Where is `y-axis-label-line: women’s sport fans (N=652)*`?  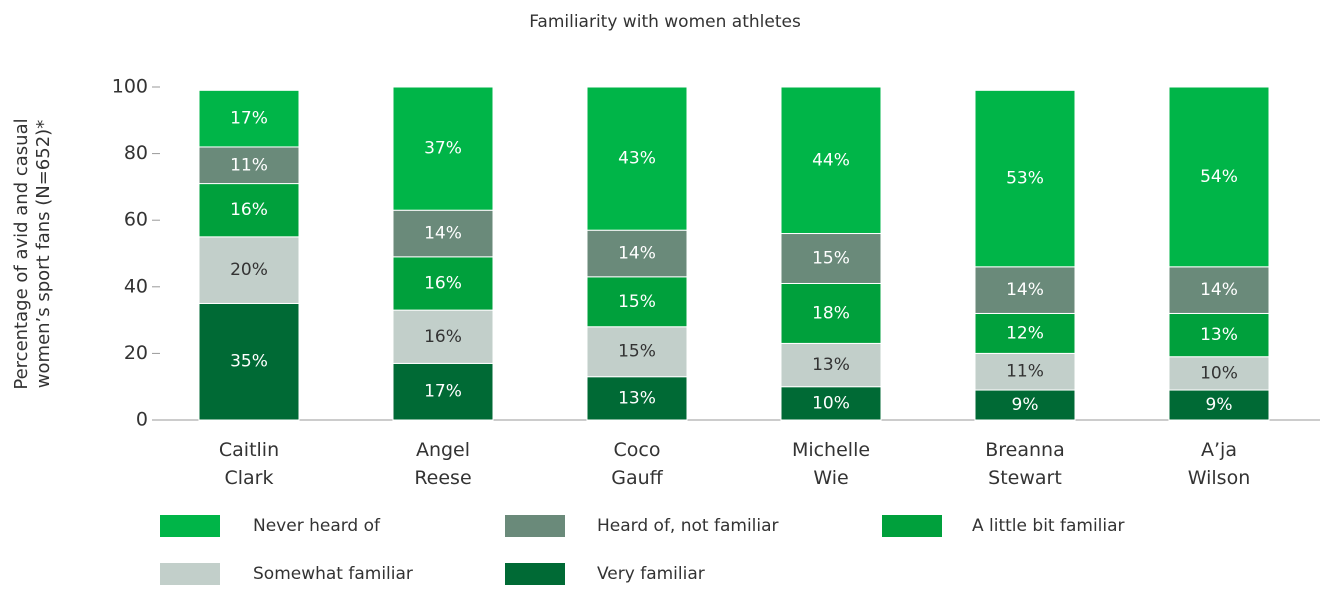
y-axis-label-line: women’s sport fans (N=652)* is located at coordinates (43, 254).